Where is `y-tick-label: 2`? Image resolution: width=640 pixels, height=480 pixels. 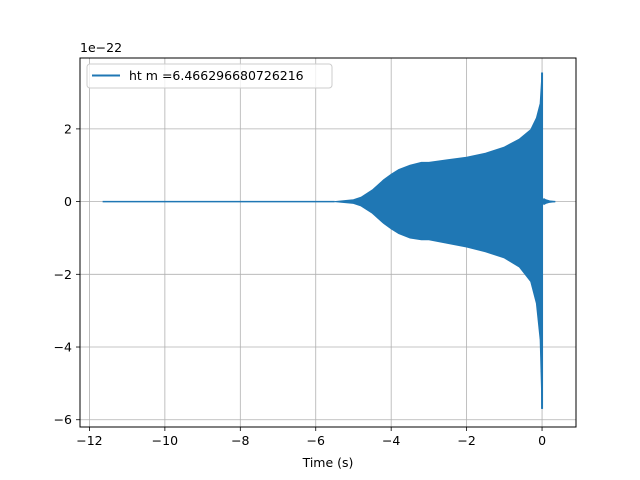
y-tick-label: 2 is located at coordinates (68, 128).